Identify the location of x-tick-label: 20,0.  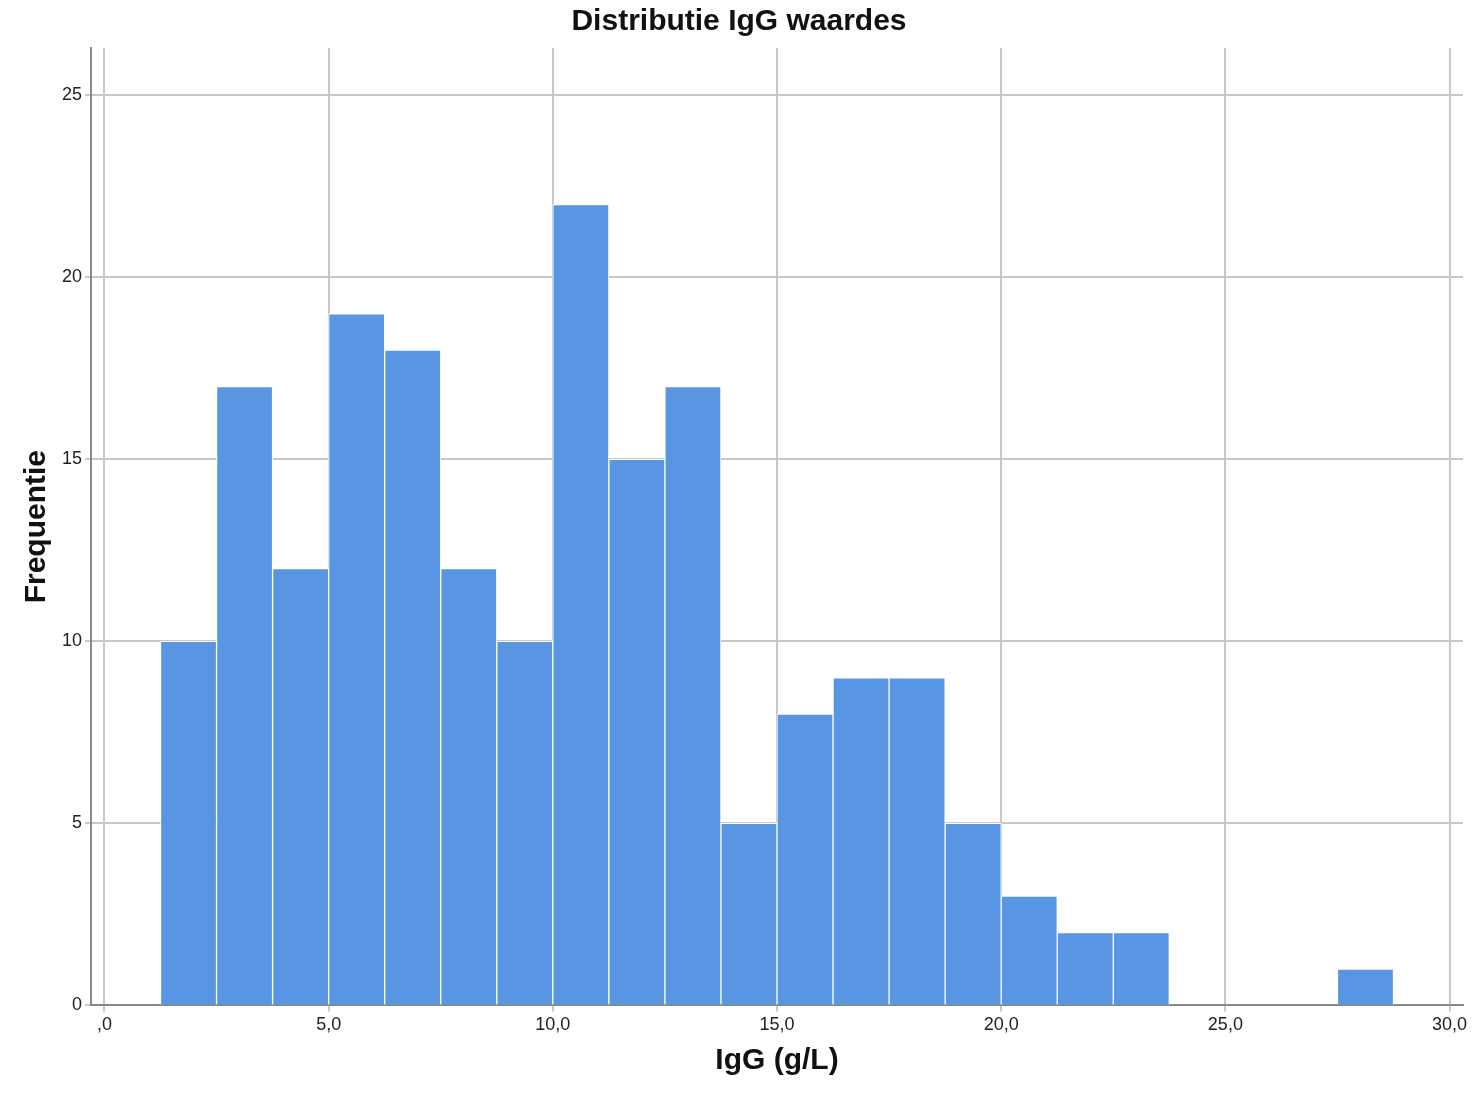
(1001, 1024).